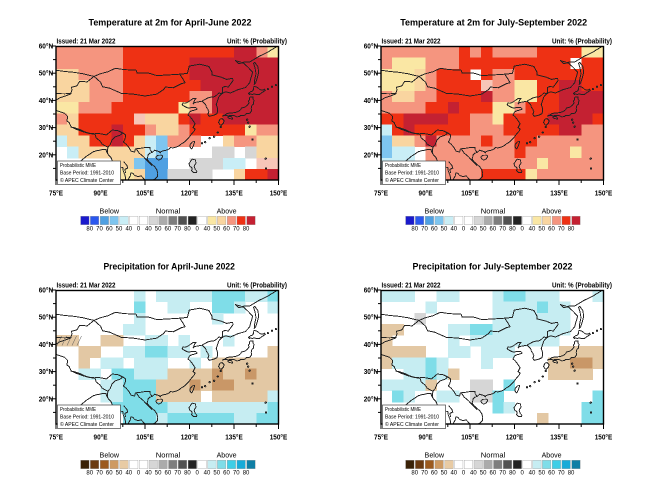 This screenshot has height=493, width=650. I want to click on svg-text: 20°N, so click(46, 155).